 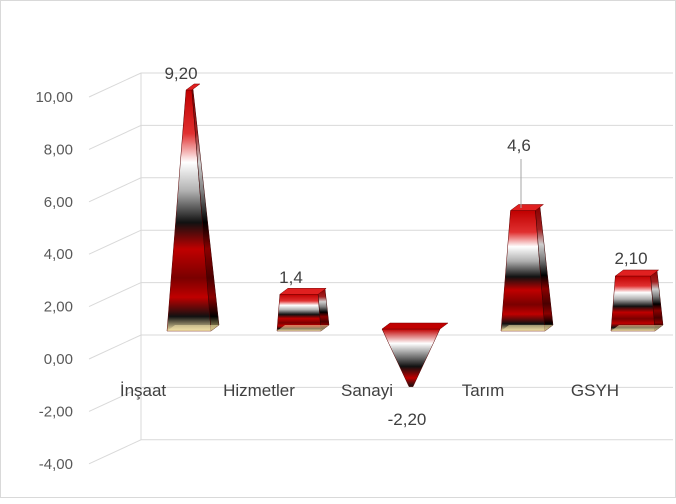 I want to click on data-label: 2,10, so click(x=630, y=258).